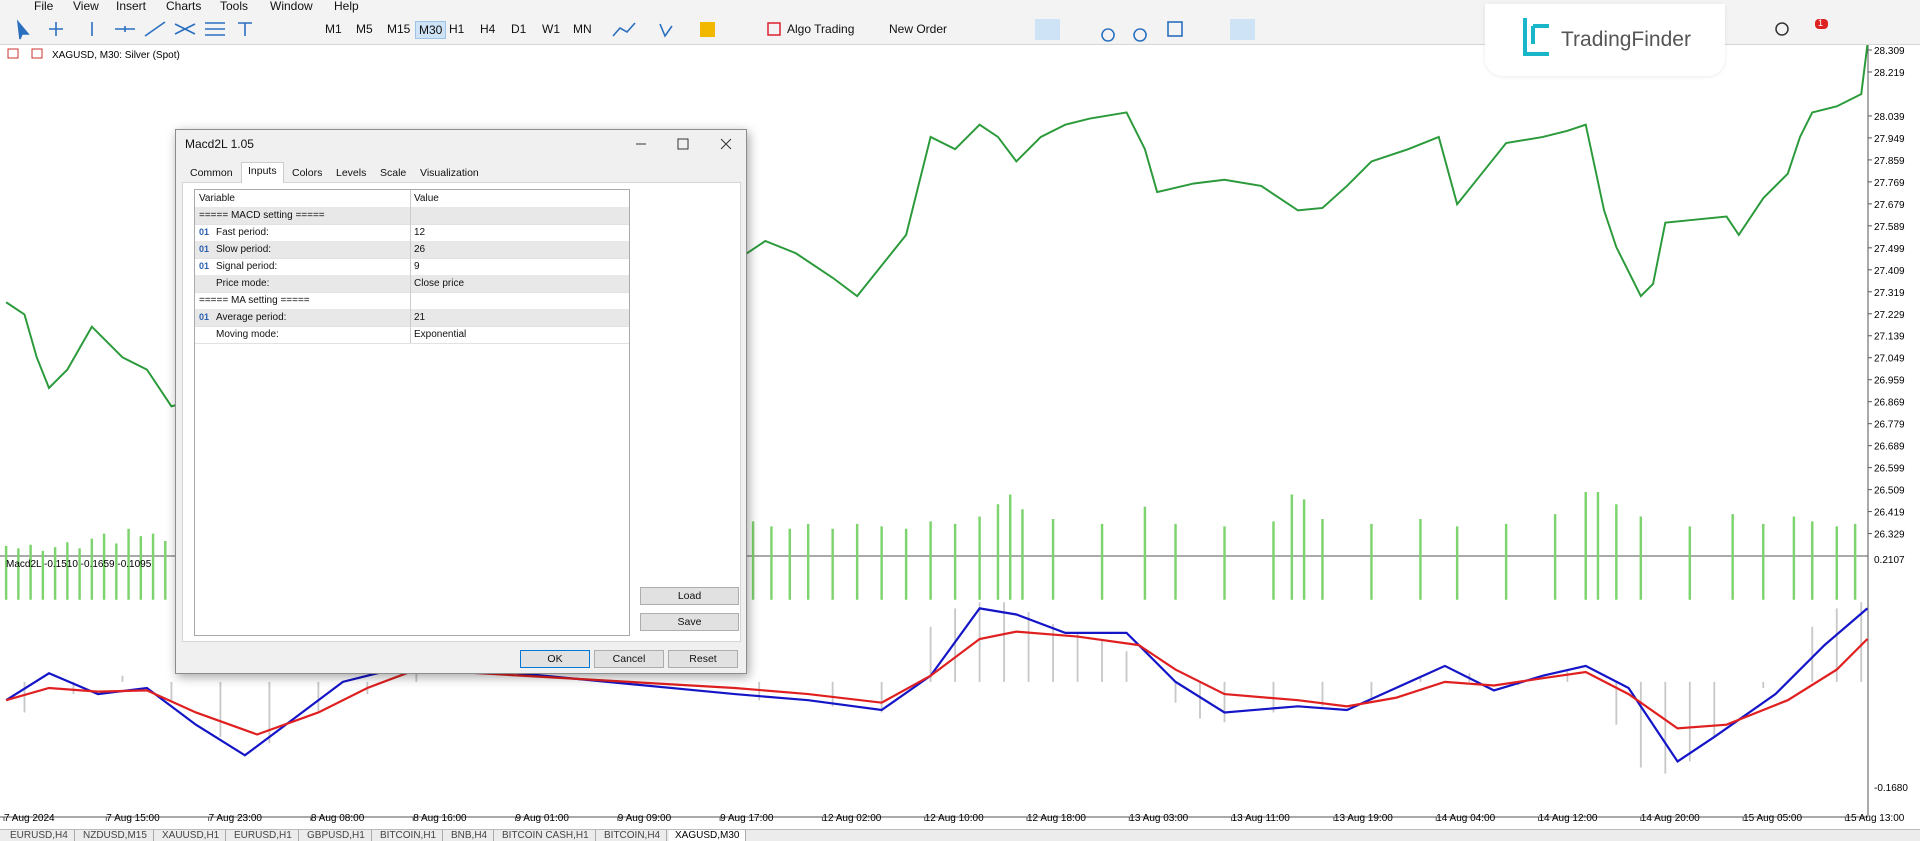 The height and width of the screenshot is (841, 1920). Describe the element at coordinates (398, 29) in the screenshot. I see `timeframe-button: M15` at that location.